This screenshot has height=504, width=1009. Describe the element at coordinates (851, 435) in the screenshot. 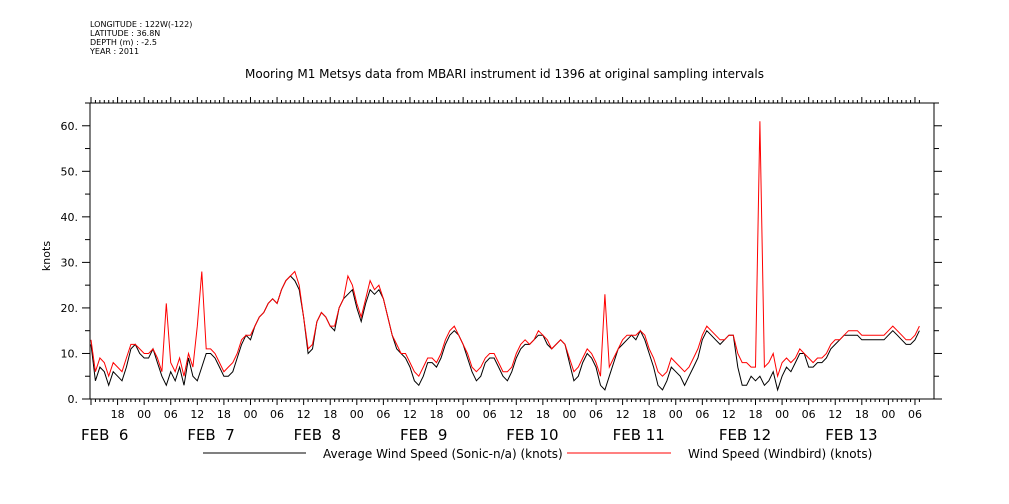

I see `x-date-label: FEB 13` at that location.